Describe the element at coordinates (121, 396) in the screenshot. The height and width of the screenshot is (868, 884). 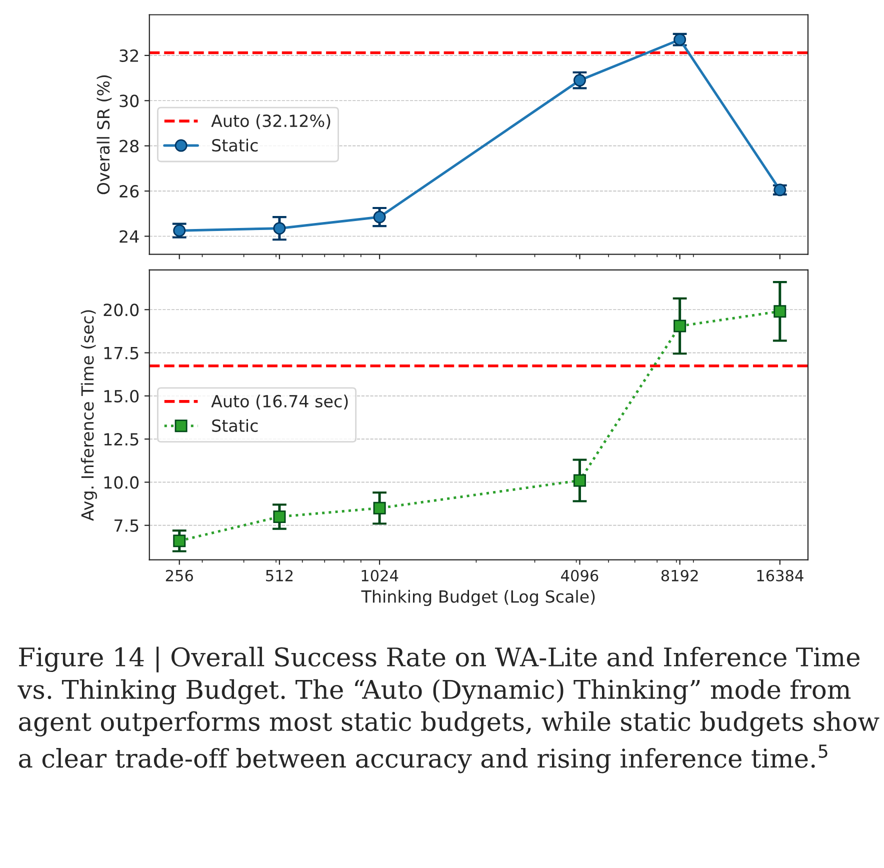
I see `y-tick-label: 15.0` at that location.